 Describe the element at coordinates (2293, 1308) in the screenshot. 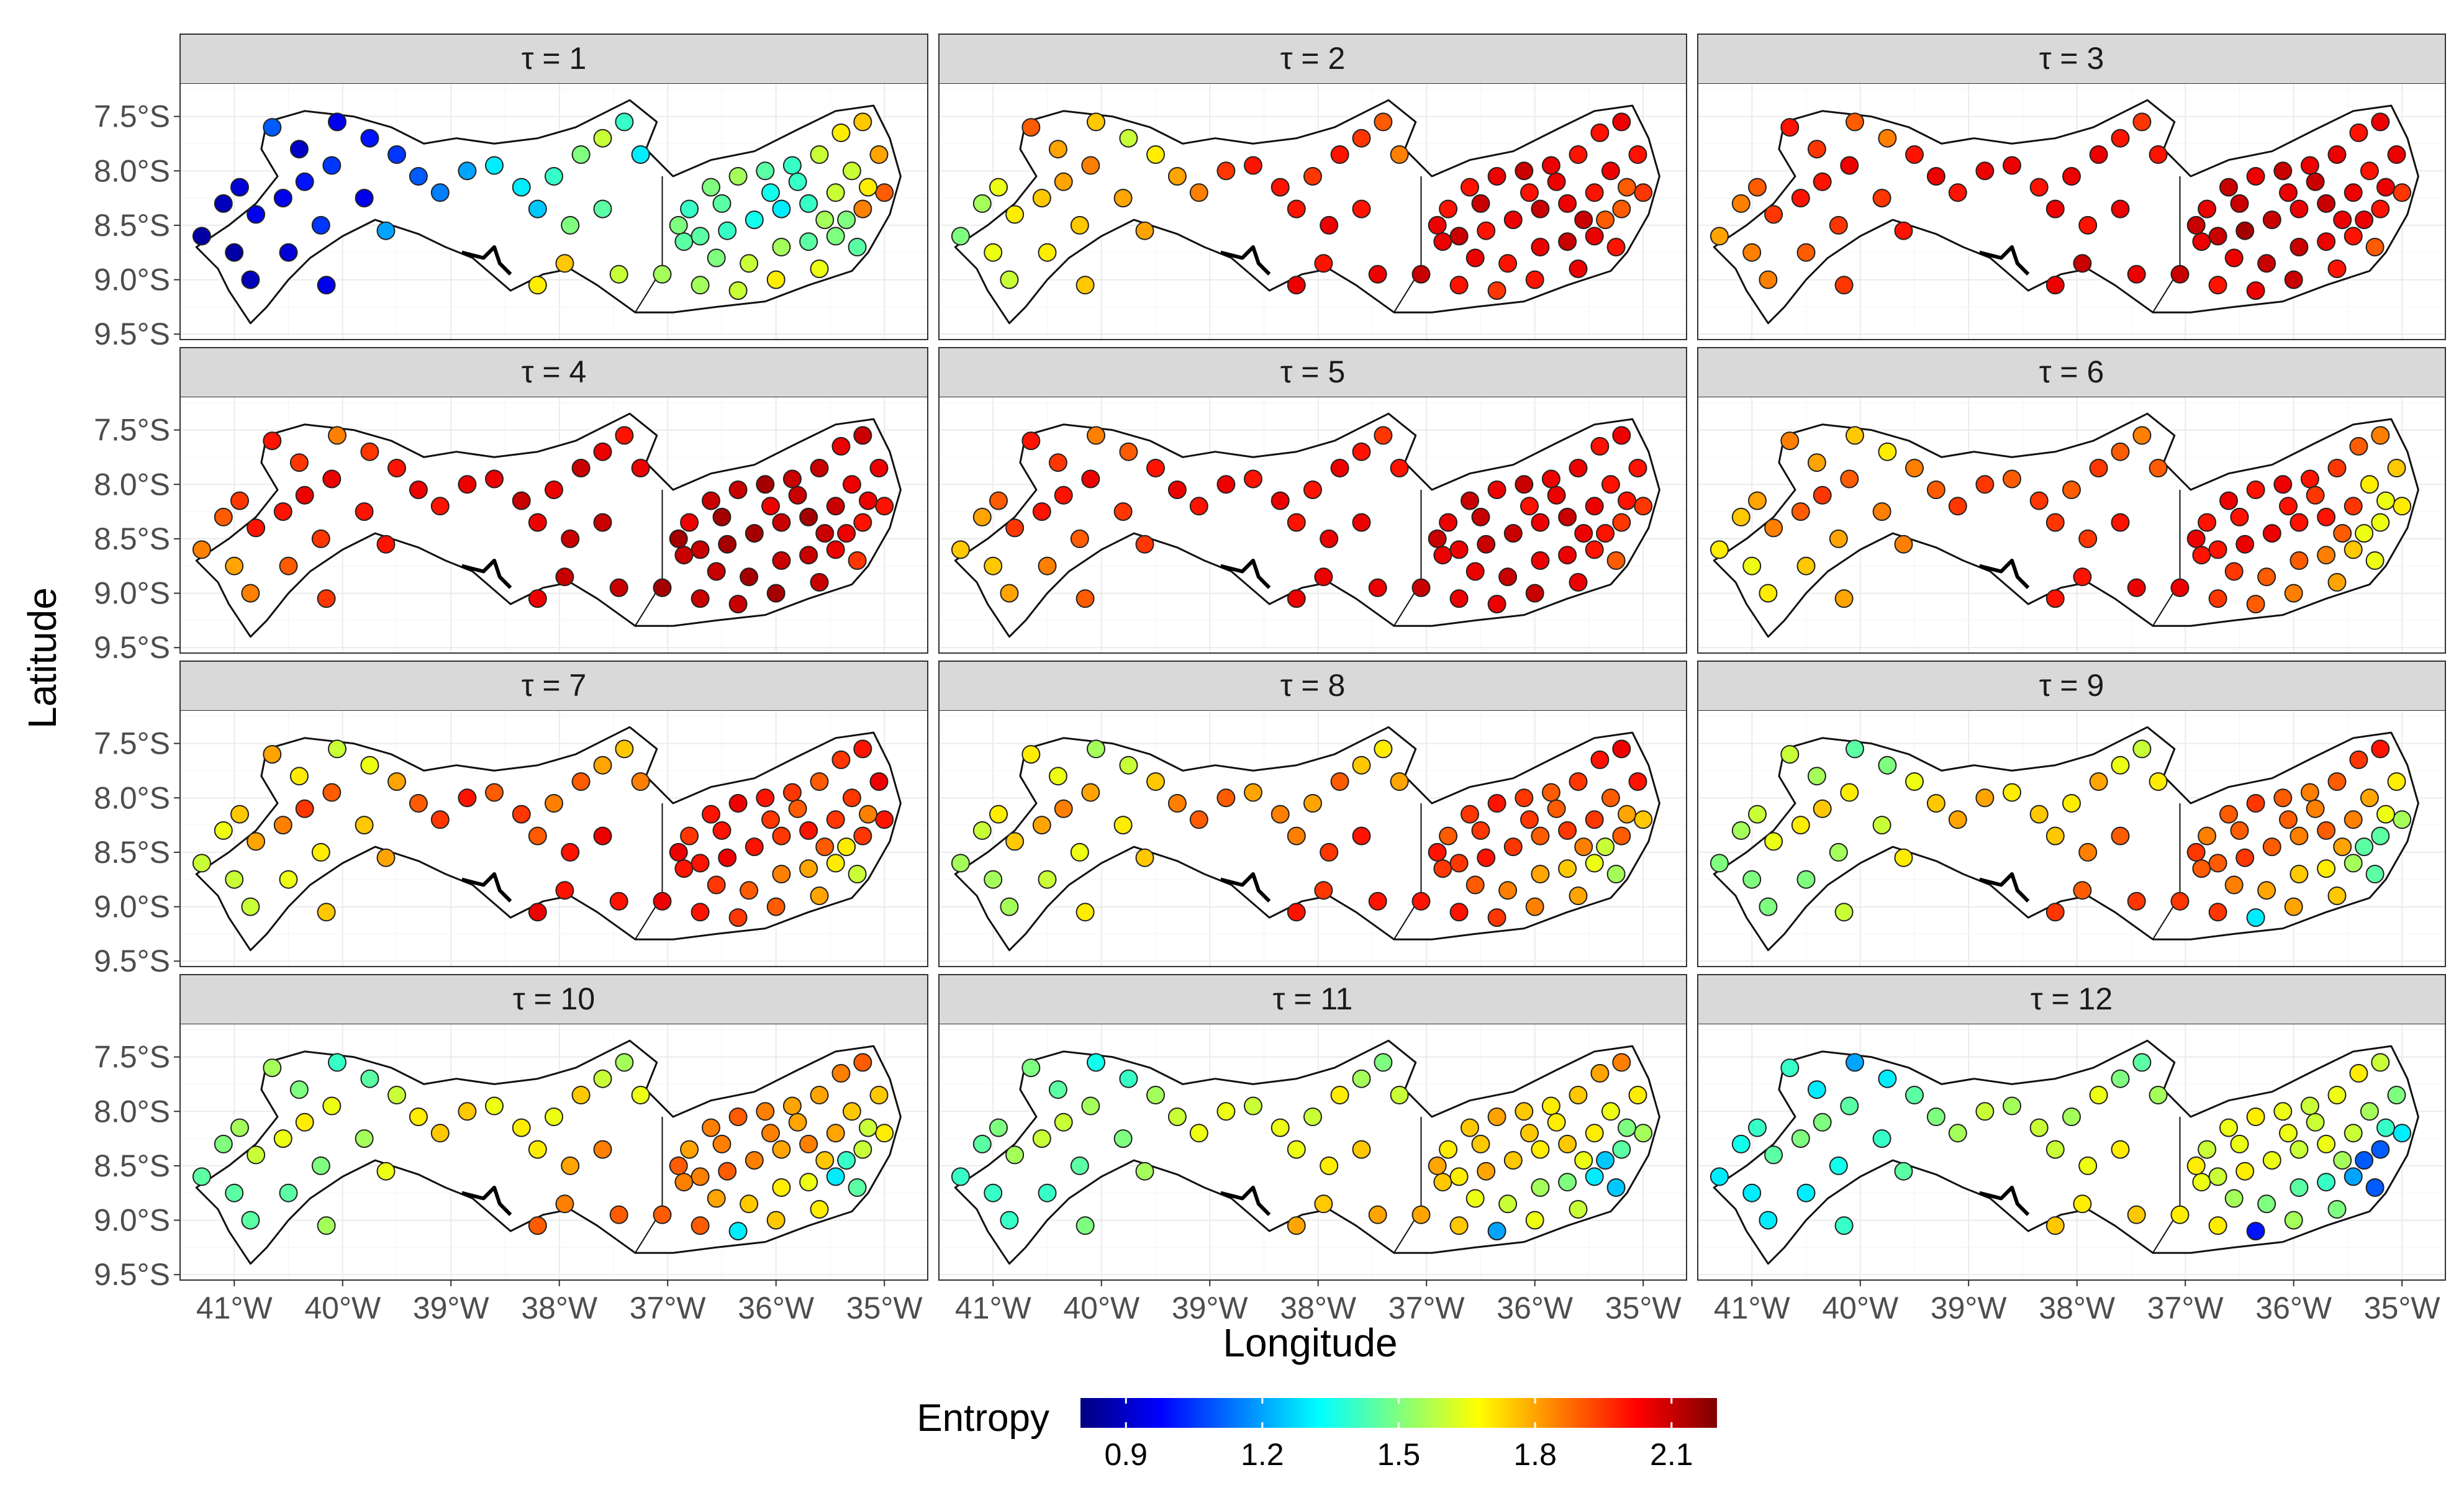

I see `x-tick-label: 36°W` at that location.